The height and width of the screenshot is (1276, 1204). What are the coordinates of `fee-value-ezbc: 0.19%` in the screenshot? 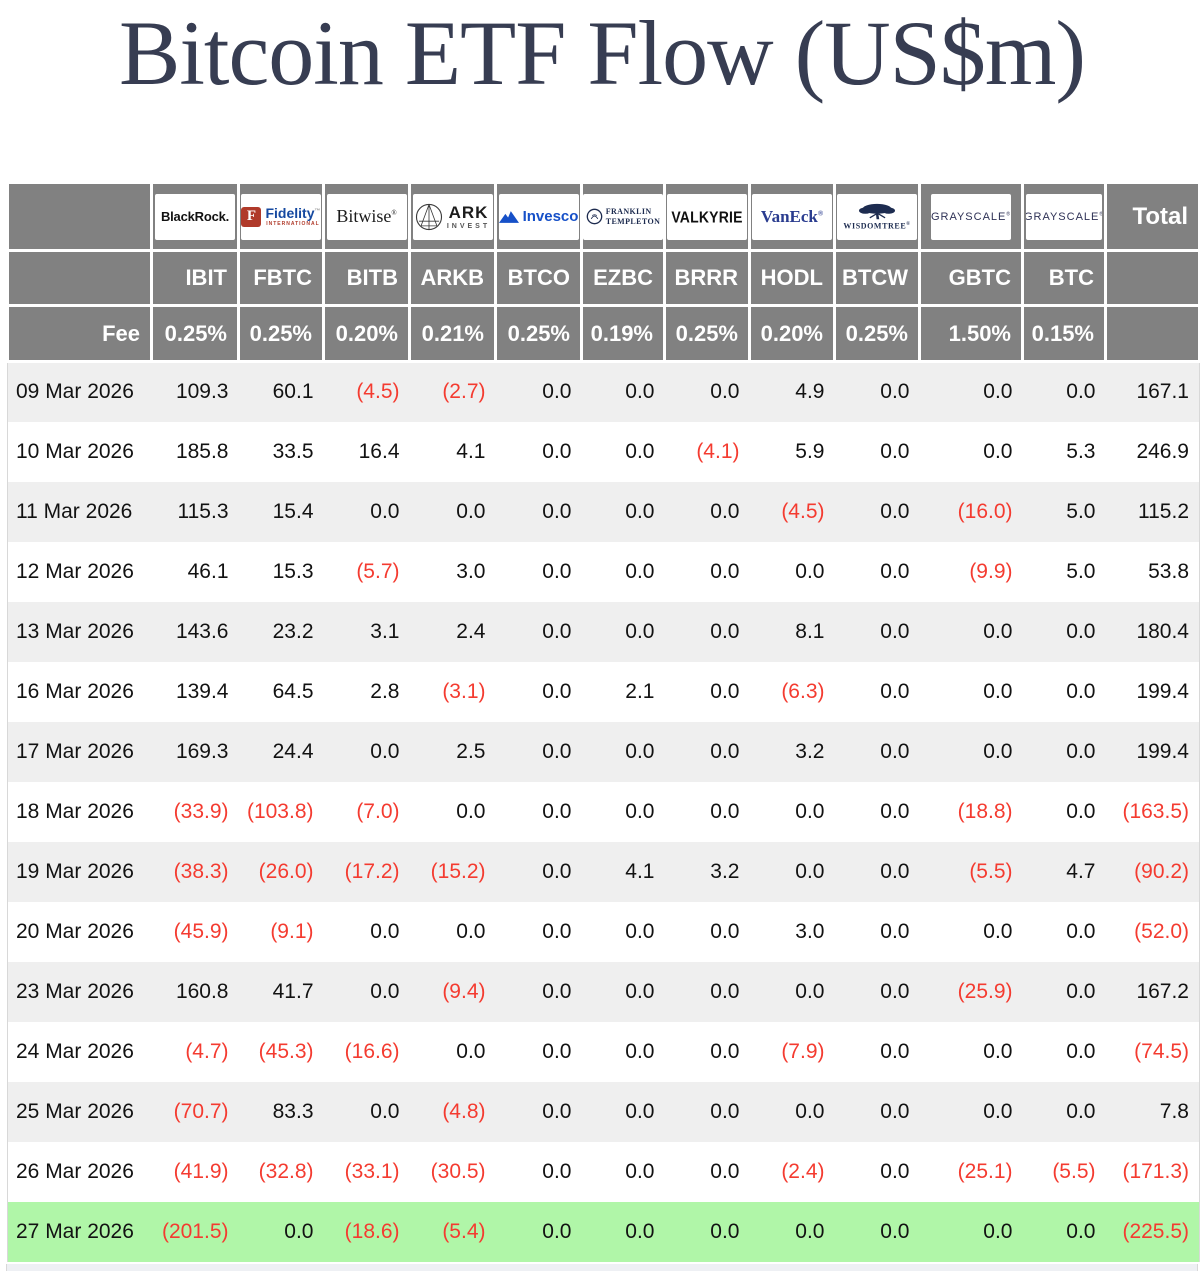 It's located at (623, 334).